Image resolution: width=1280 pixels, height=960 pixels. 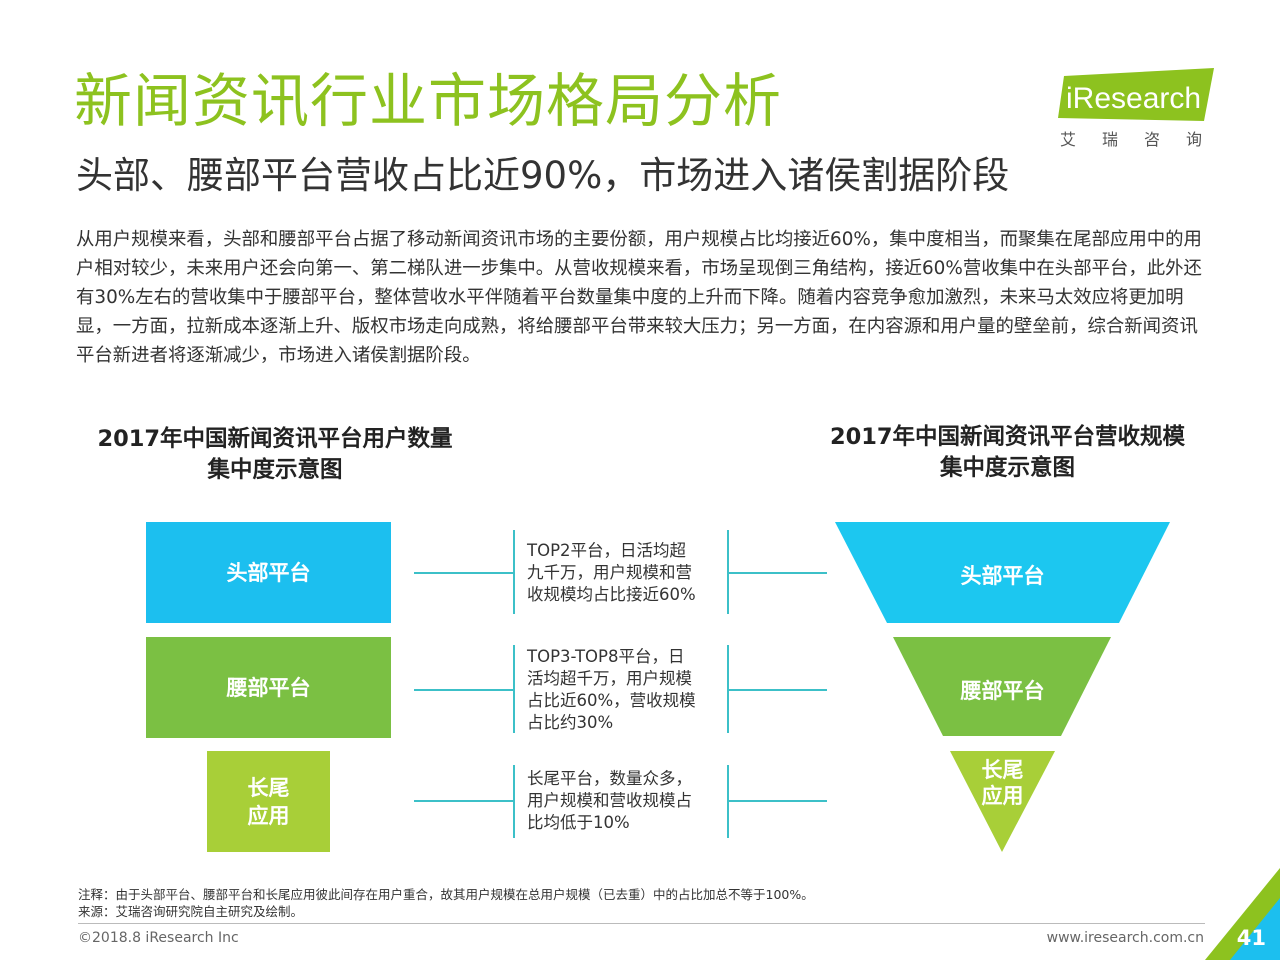 I want to click on description-line: 收规模均占比接近60%, so click(x=611, y=594).